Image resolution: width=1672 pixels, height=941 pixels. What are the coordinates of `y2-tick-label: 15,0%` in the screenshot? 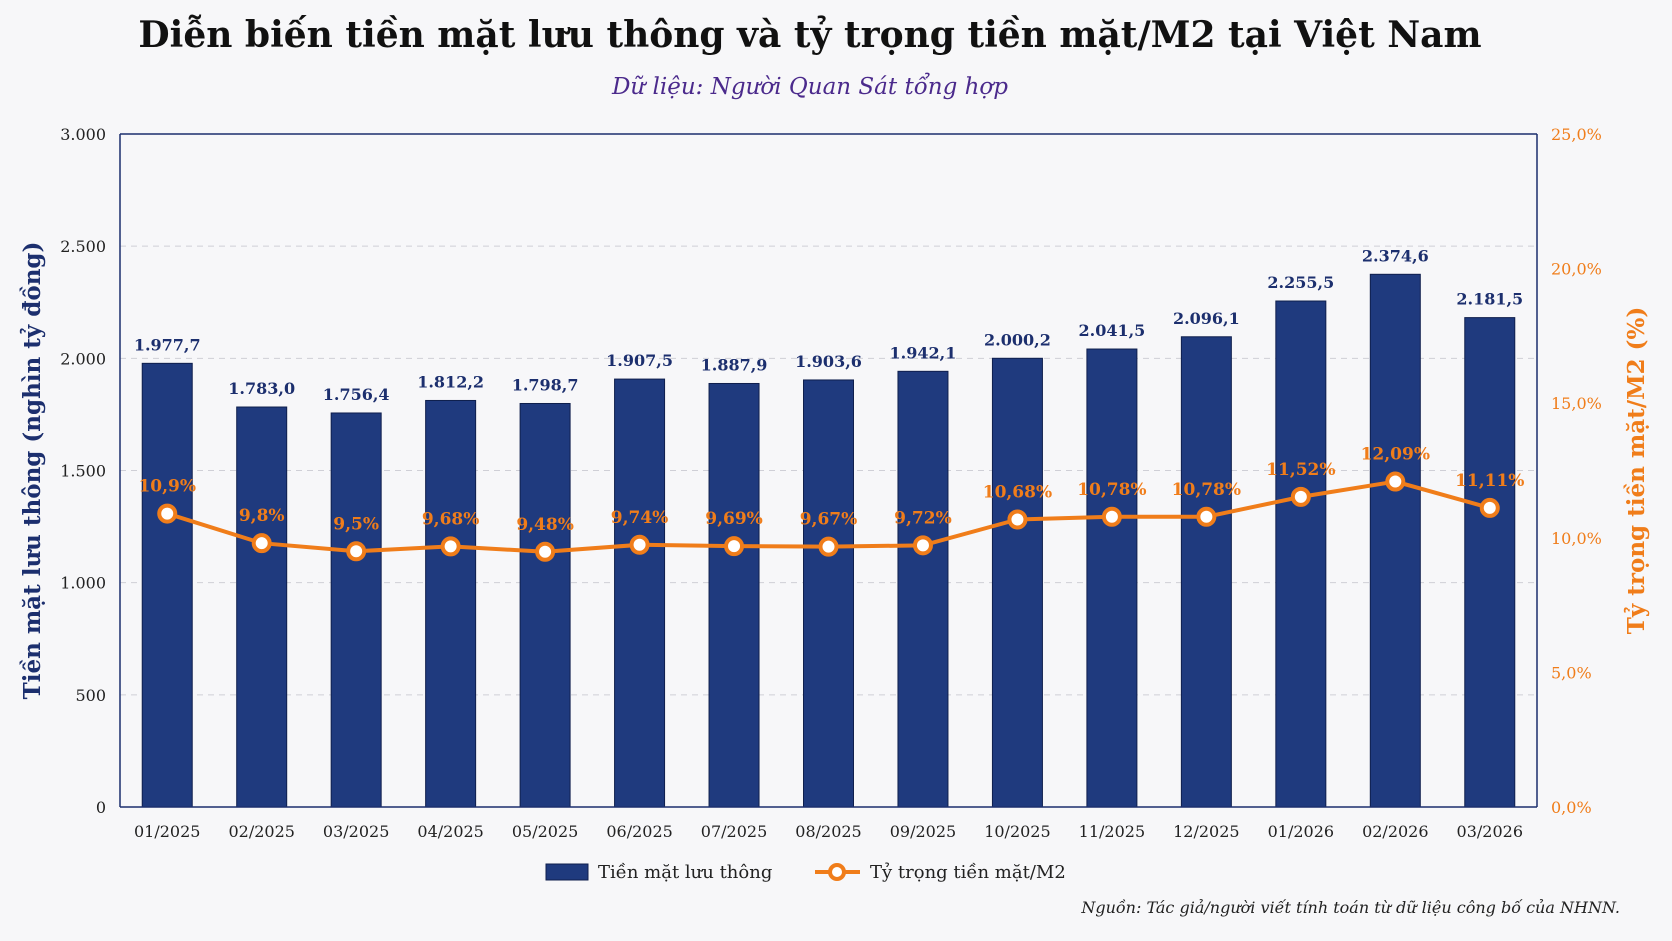 It's located at (1576, 403).